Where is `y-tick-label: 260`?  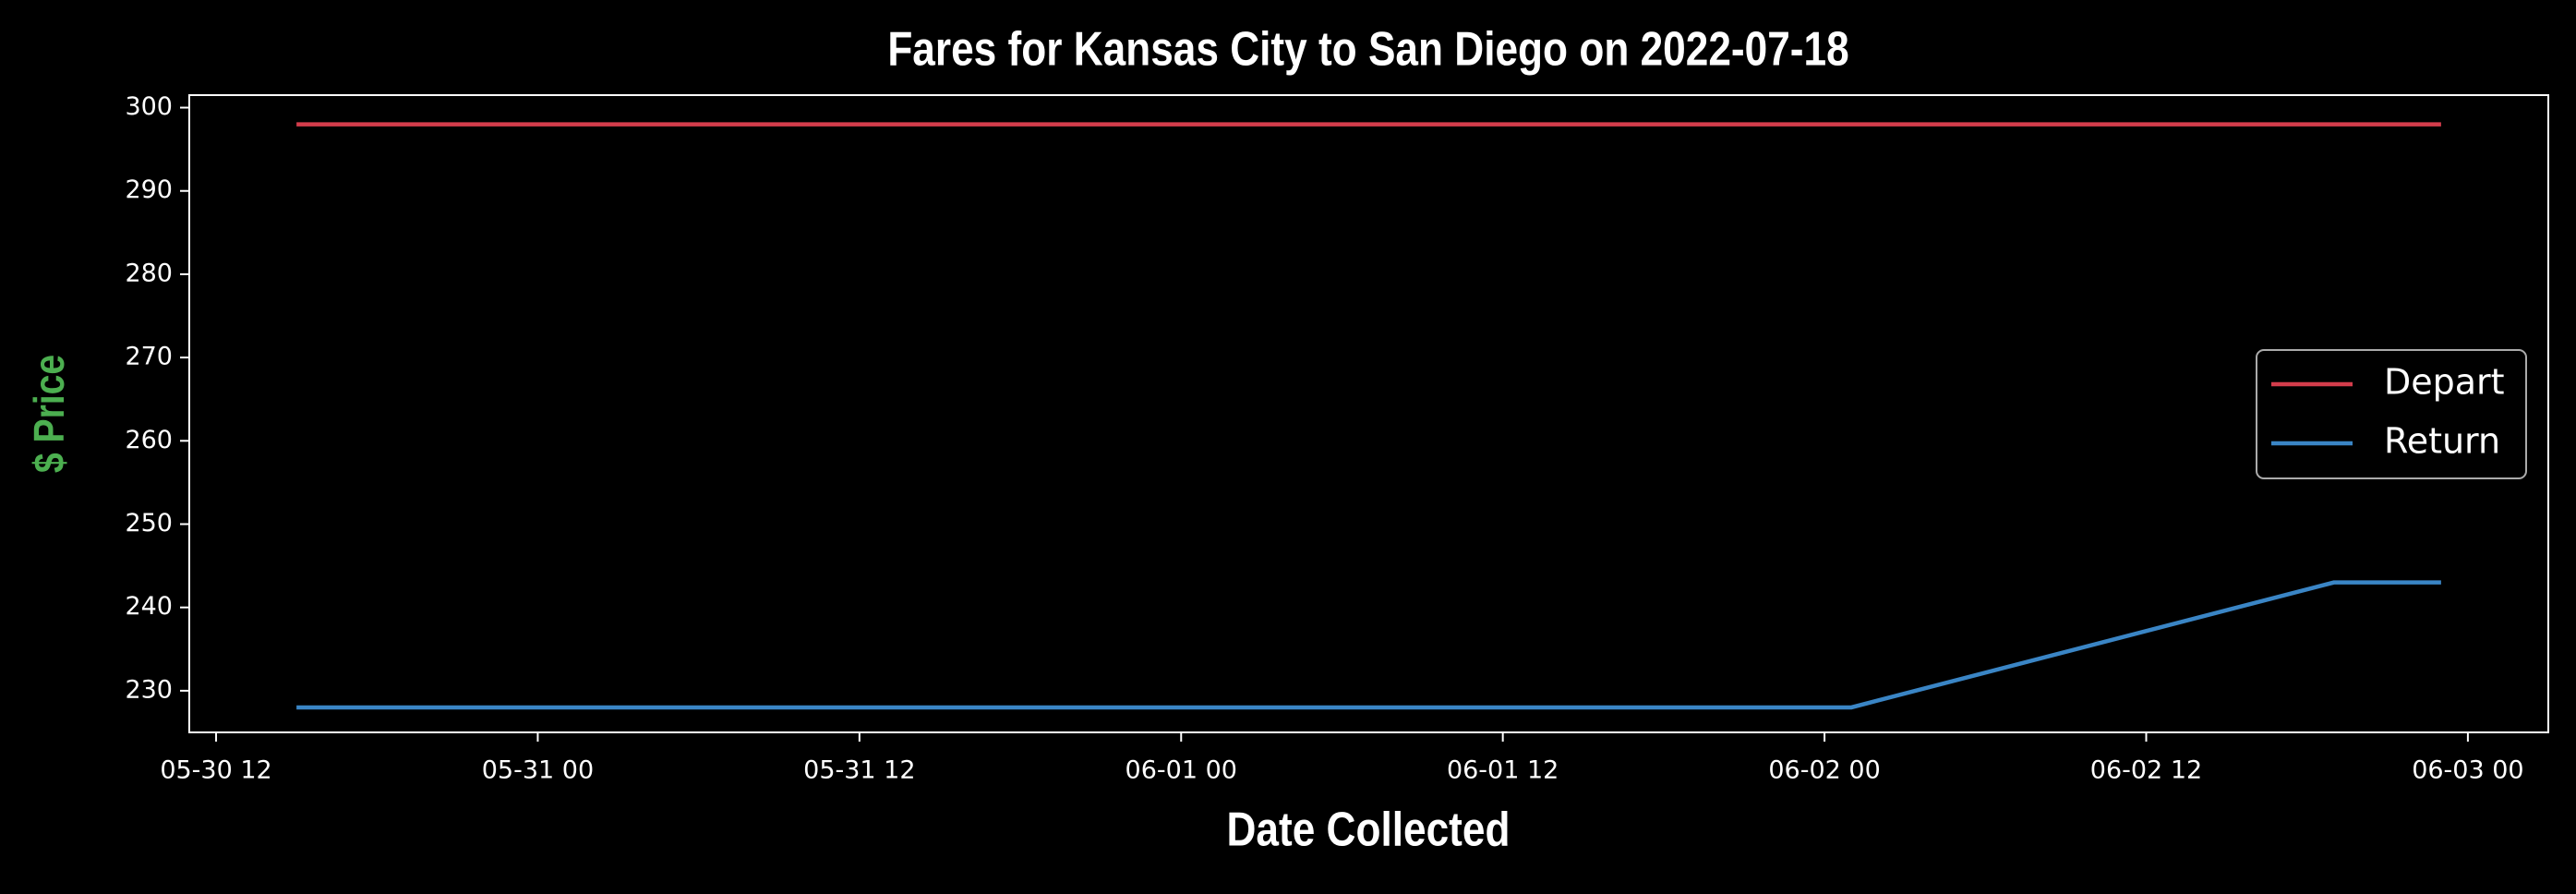
y-tick-label: 260 is located at coordinates (149, 440).